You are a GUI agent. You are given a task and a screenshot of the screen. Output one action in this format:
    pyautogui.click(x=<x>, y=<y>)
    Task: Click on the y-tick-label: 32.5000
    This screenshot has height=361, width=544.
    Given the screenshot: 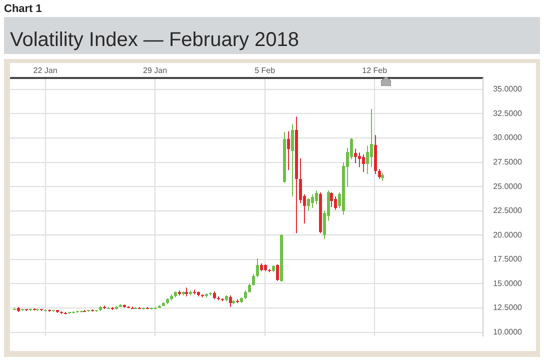 What is the action you would take?
    pyautogui.click(x=508, y=113)
    